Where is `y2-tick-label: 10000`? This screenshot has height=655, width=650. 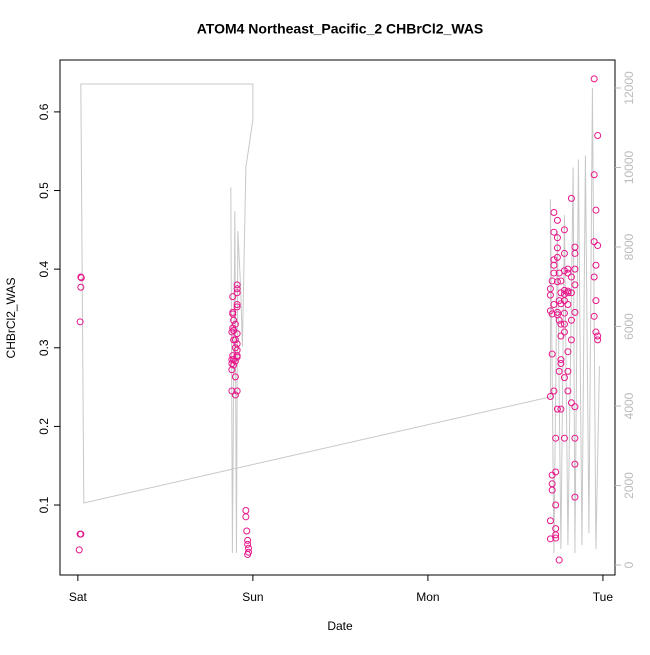
y2-tick-label: 10000 is located at coordinates (629, 167).